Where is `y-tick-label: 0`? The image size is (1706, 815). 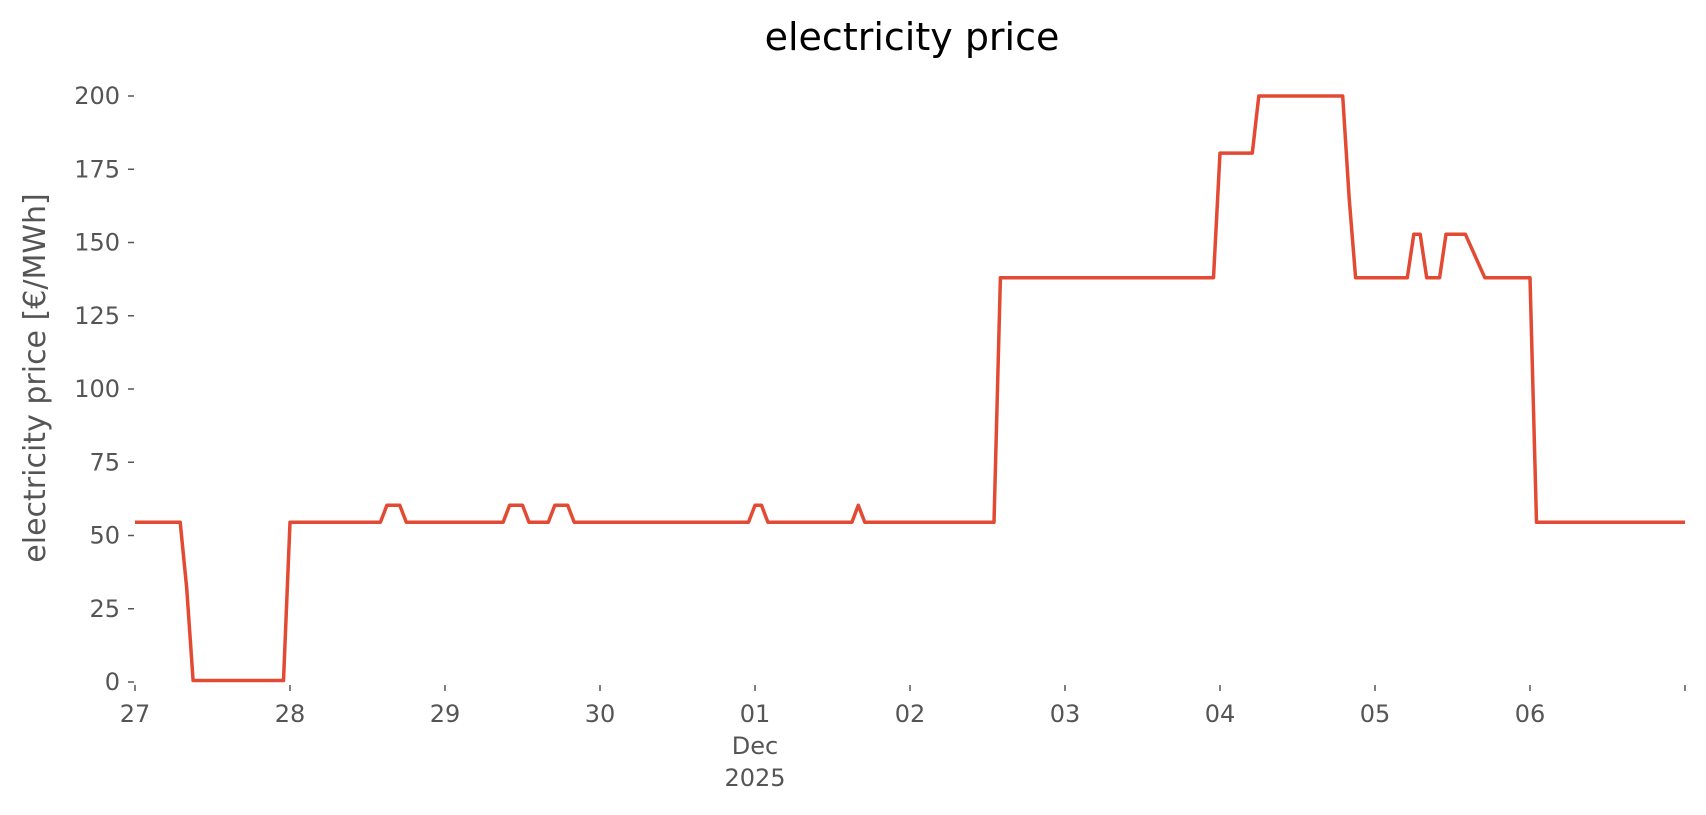 y-tick-label: 0 is located at coordinates (112, 682).